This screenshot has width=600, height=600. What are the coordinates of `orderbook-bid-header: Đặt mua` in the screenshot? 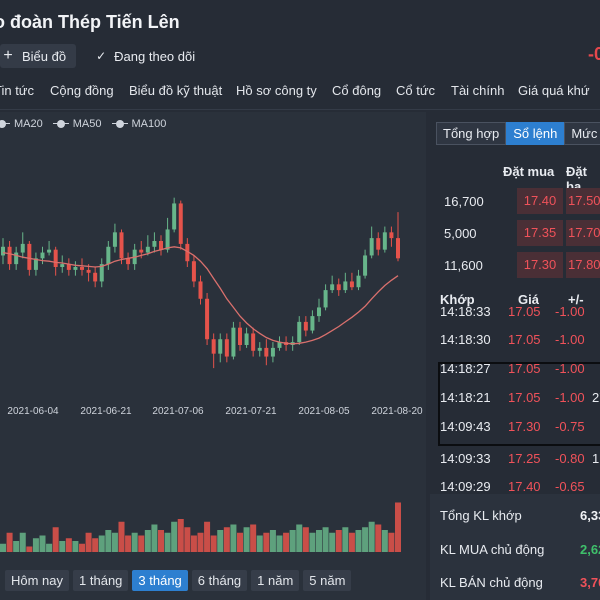 It's located at (529, 171).